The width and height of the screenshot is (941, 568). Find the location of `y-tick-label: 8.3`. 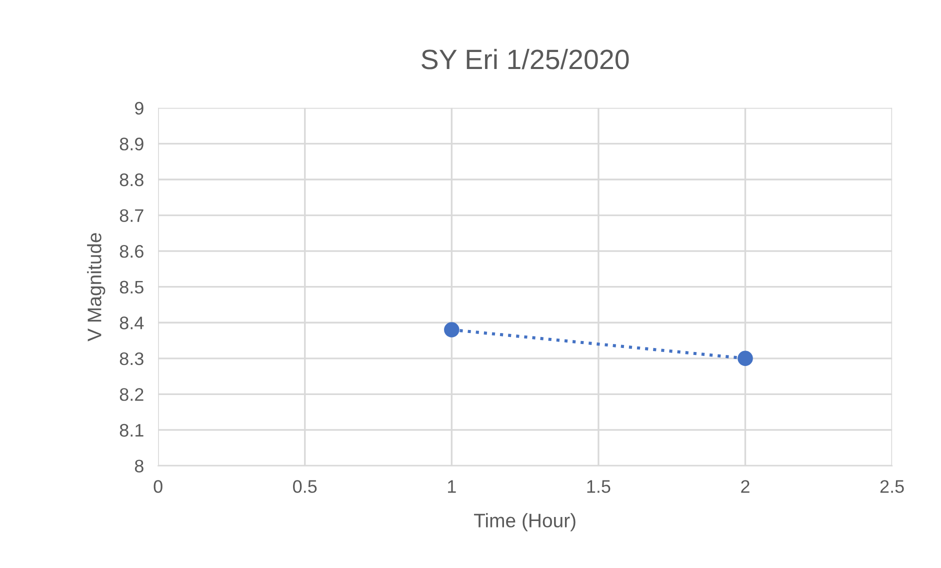

y-tick-label: 8.3 is located at coordinates (132, 359).